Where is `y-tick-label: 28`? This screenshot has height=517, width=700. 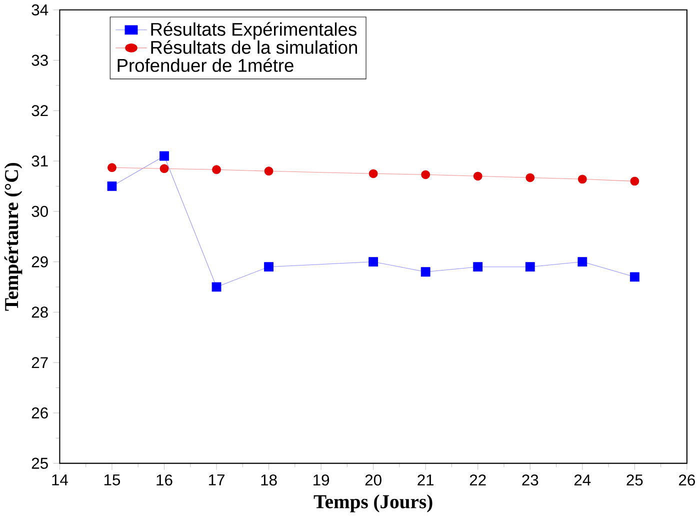 y-tick-label: 28 is located at coordinates (40, 312).